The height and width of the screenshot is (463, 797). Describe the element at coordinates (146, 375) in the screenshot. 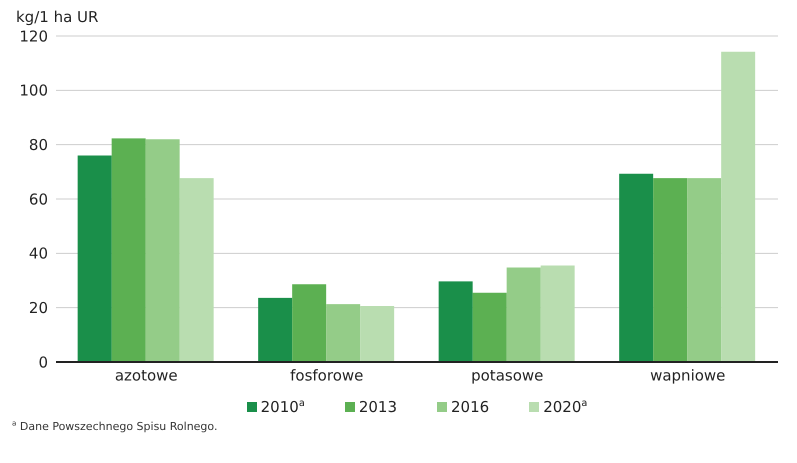

I see `x-tick-label: azotowe` at that location.